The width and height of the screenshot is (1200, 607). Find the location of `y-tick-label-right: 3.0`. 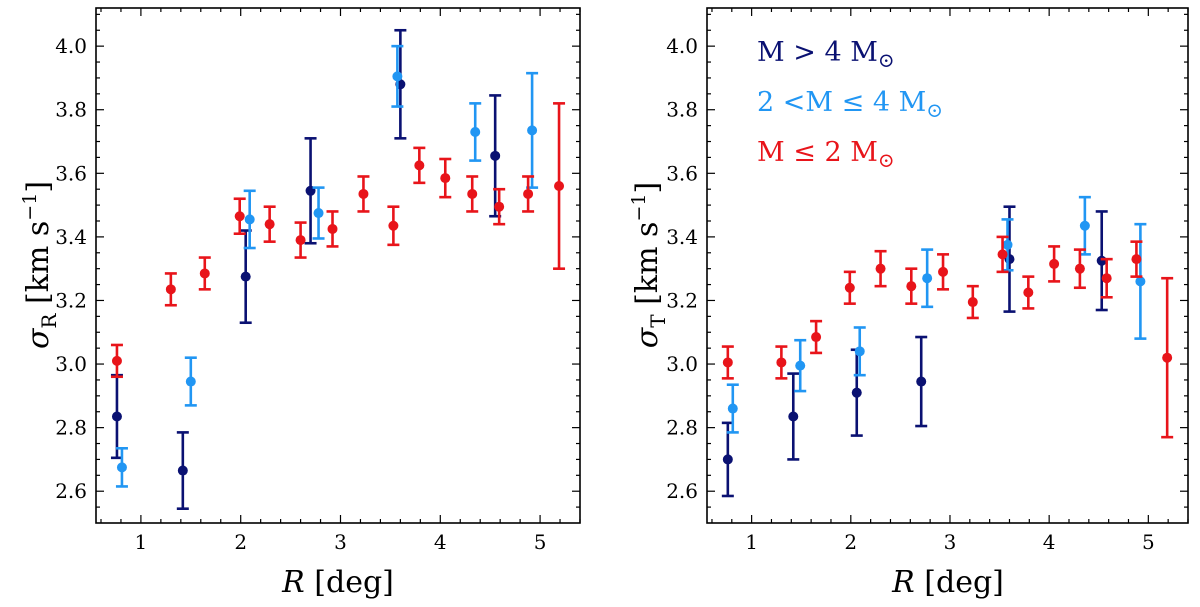

y-tick-label-right: 3.0 is located at coordinates (682, 364).